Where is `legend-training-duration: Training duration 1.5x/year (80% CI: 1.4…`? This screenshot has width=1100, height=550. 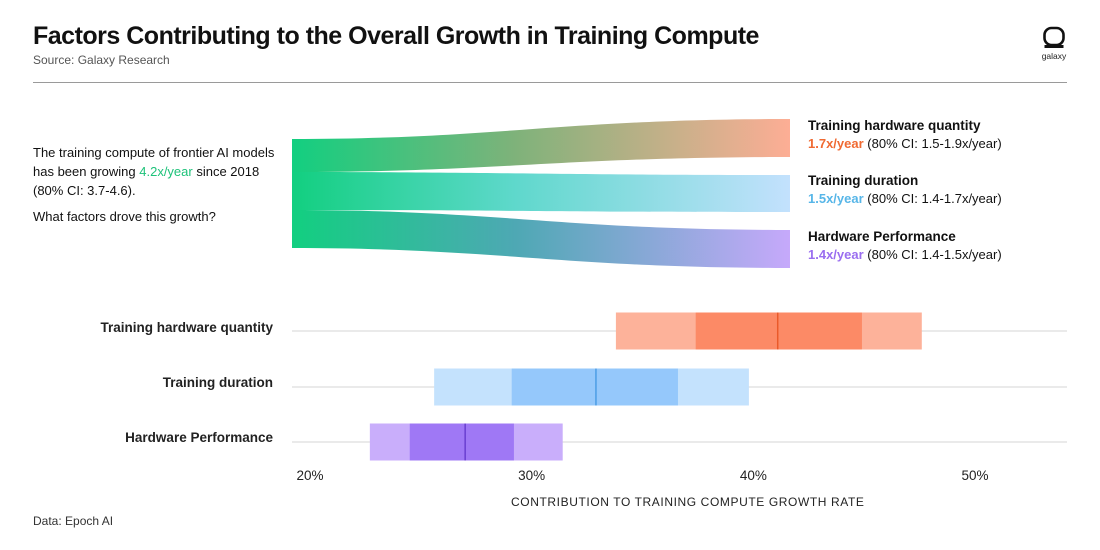
legend-training-duration: Training duration 1.5x/year (80% CI: 1.4… is located at coordinates (905, 190).